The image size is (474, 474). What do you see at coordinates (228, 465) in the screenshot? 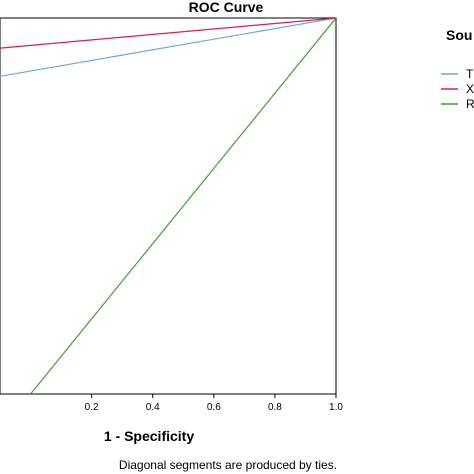
I see `footnote: Diagonal segments are produced by ties.` at bounding box center [228, 465].